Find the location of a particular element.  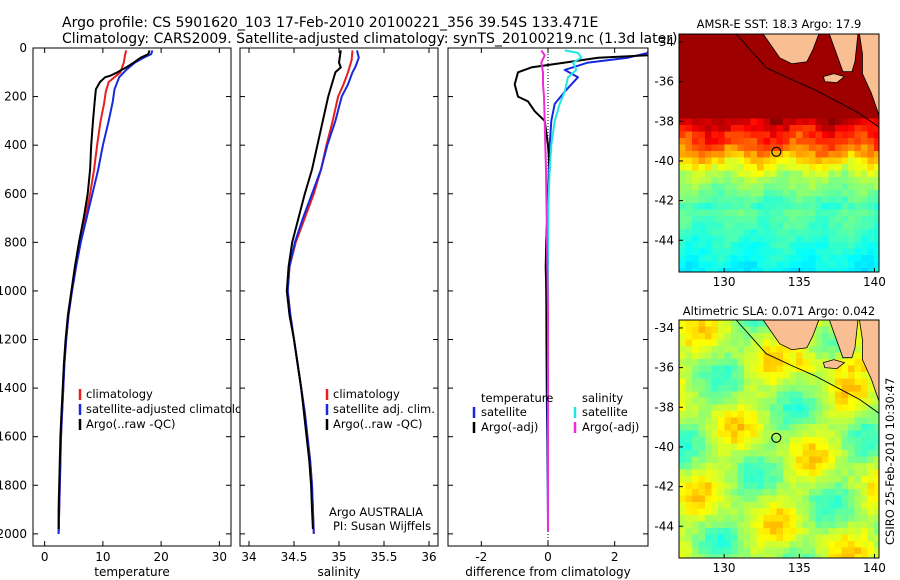

xtick-label: 140 is located at coordinates (874, 282).